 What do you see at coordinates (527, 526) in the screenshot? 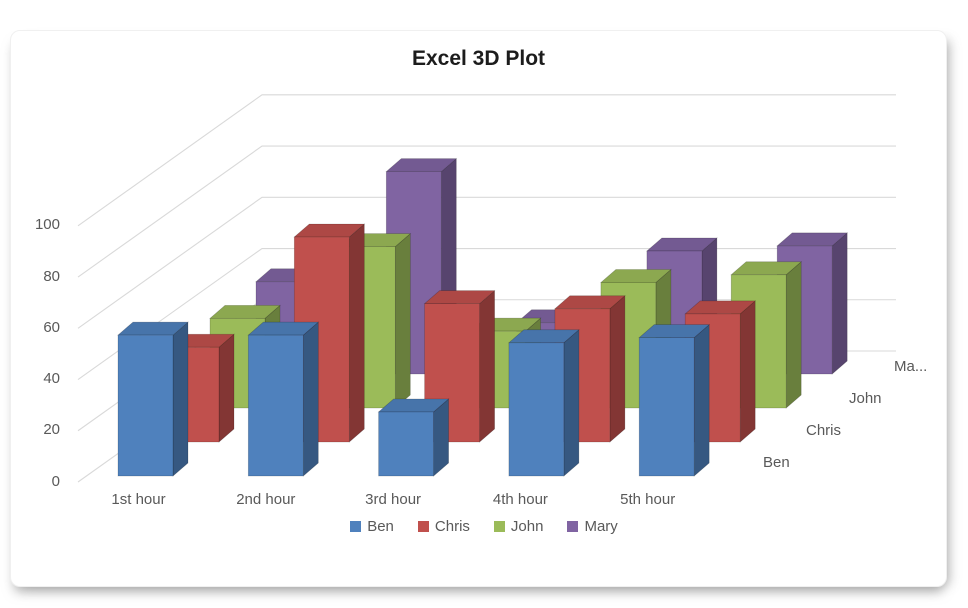
I see `legend-label: John` at bounding box center [527, 526].